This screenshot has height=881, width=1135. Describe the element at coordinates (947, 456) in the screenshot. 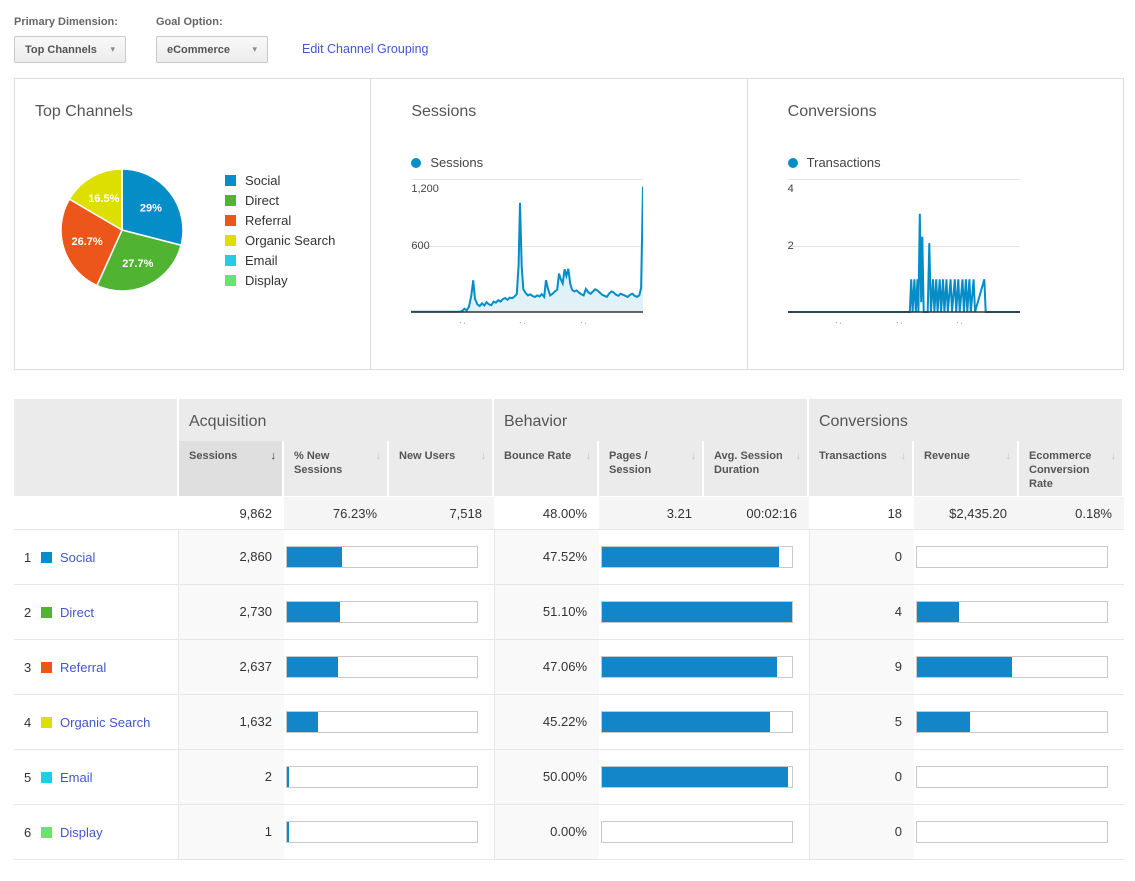

I see `column-header-label: Revenue` at that location.